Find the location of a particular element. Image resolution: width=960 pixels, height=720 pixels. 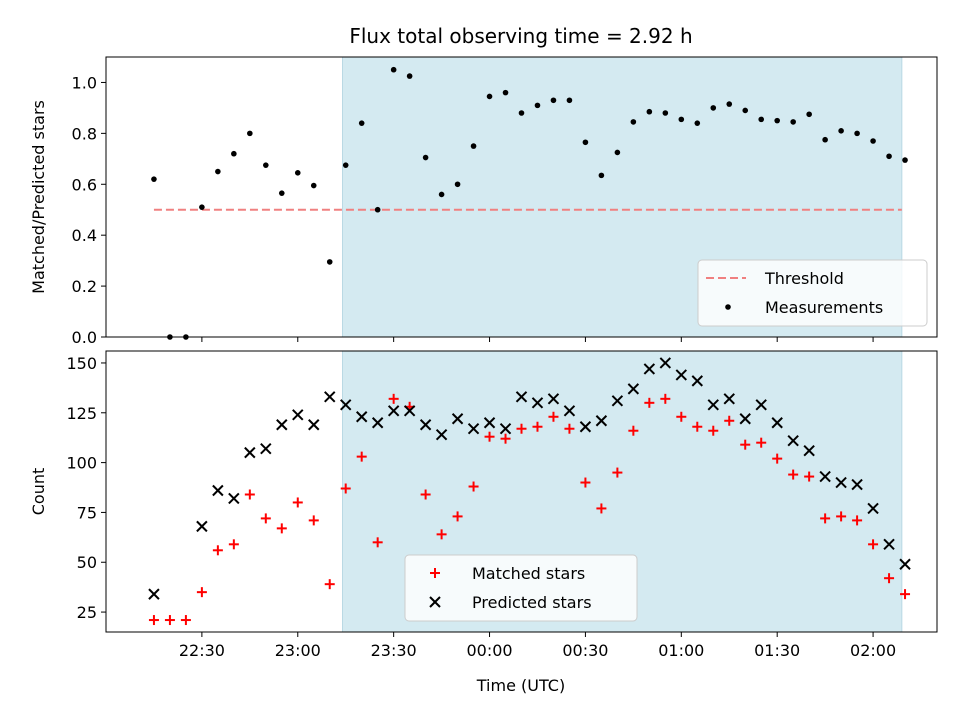

y-tick-label: 100 is located at coordinates (81, 463).